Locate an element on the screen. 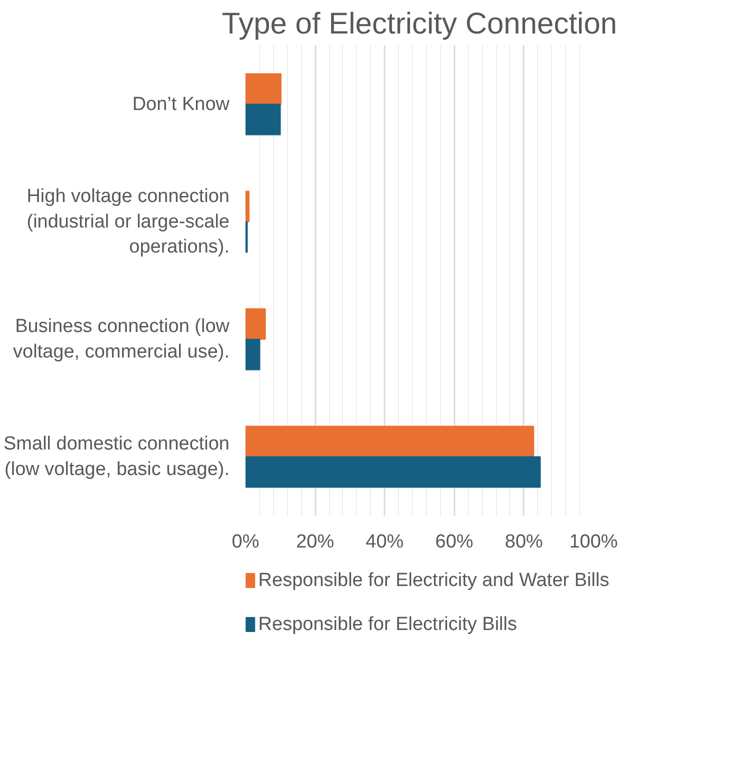 This screenshot has height=781, width=729. legend-label: Responsible for Electricity Bills is located at coordinates (387, 624).